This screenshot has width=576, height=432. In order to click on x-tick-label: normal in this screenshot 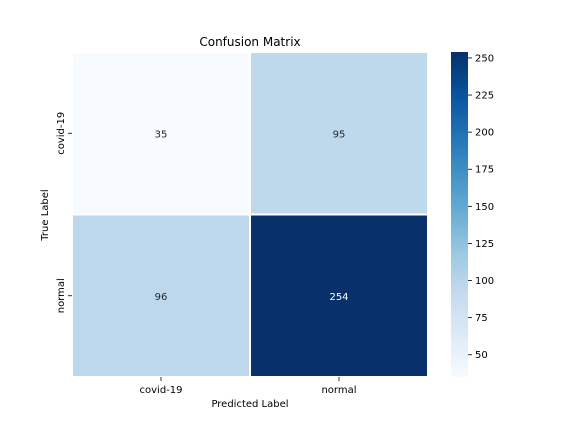, I will do `click(338, 390)`.